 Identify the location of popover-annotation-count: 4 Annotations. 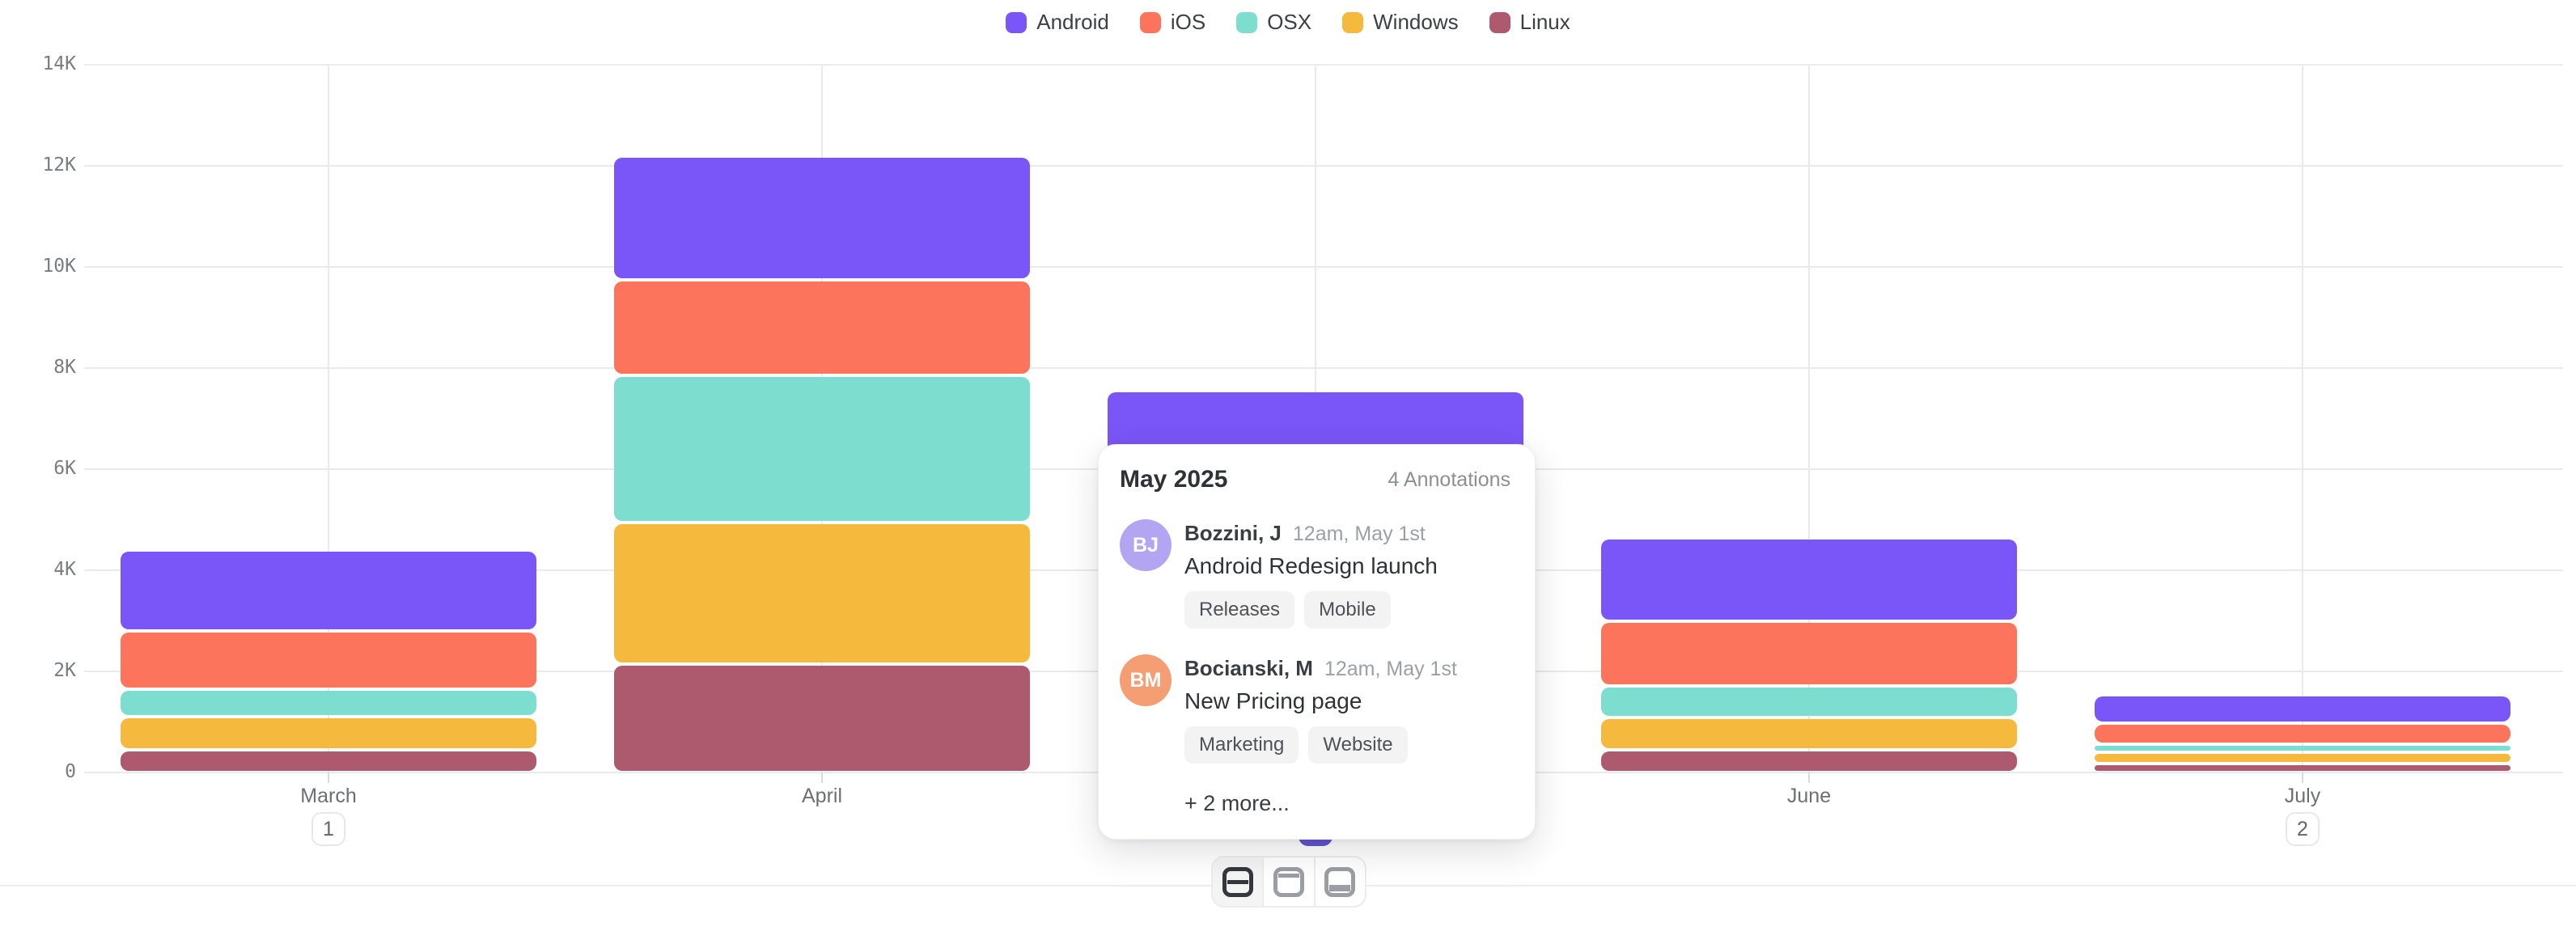
(1449, 479).